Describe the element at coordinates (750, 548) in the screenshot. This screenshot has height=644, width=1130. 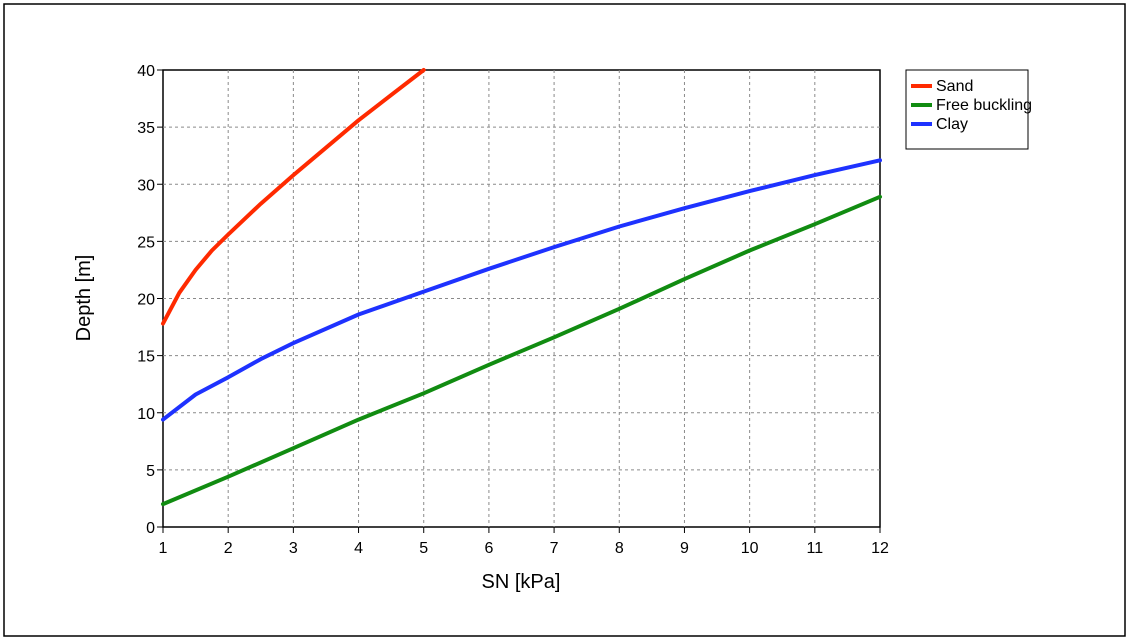
I see `x-tick-label: 10` at that location.